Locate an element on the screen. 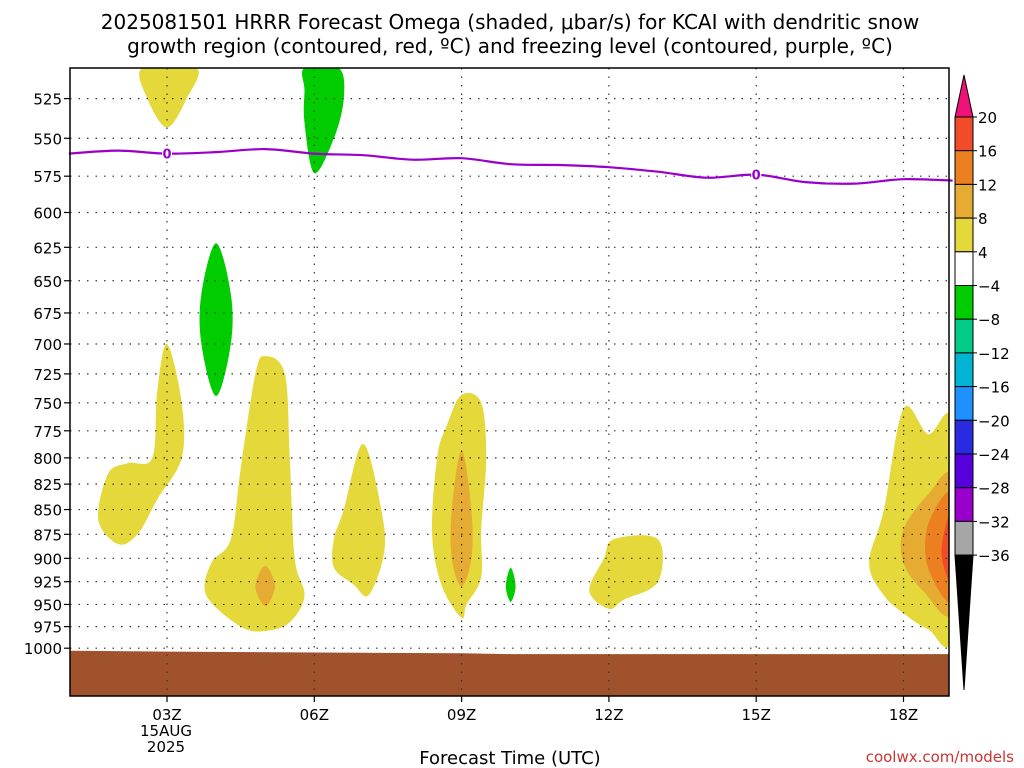 The image size is (1024, 768). ground-layer is located at coordinates (509, 673).